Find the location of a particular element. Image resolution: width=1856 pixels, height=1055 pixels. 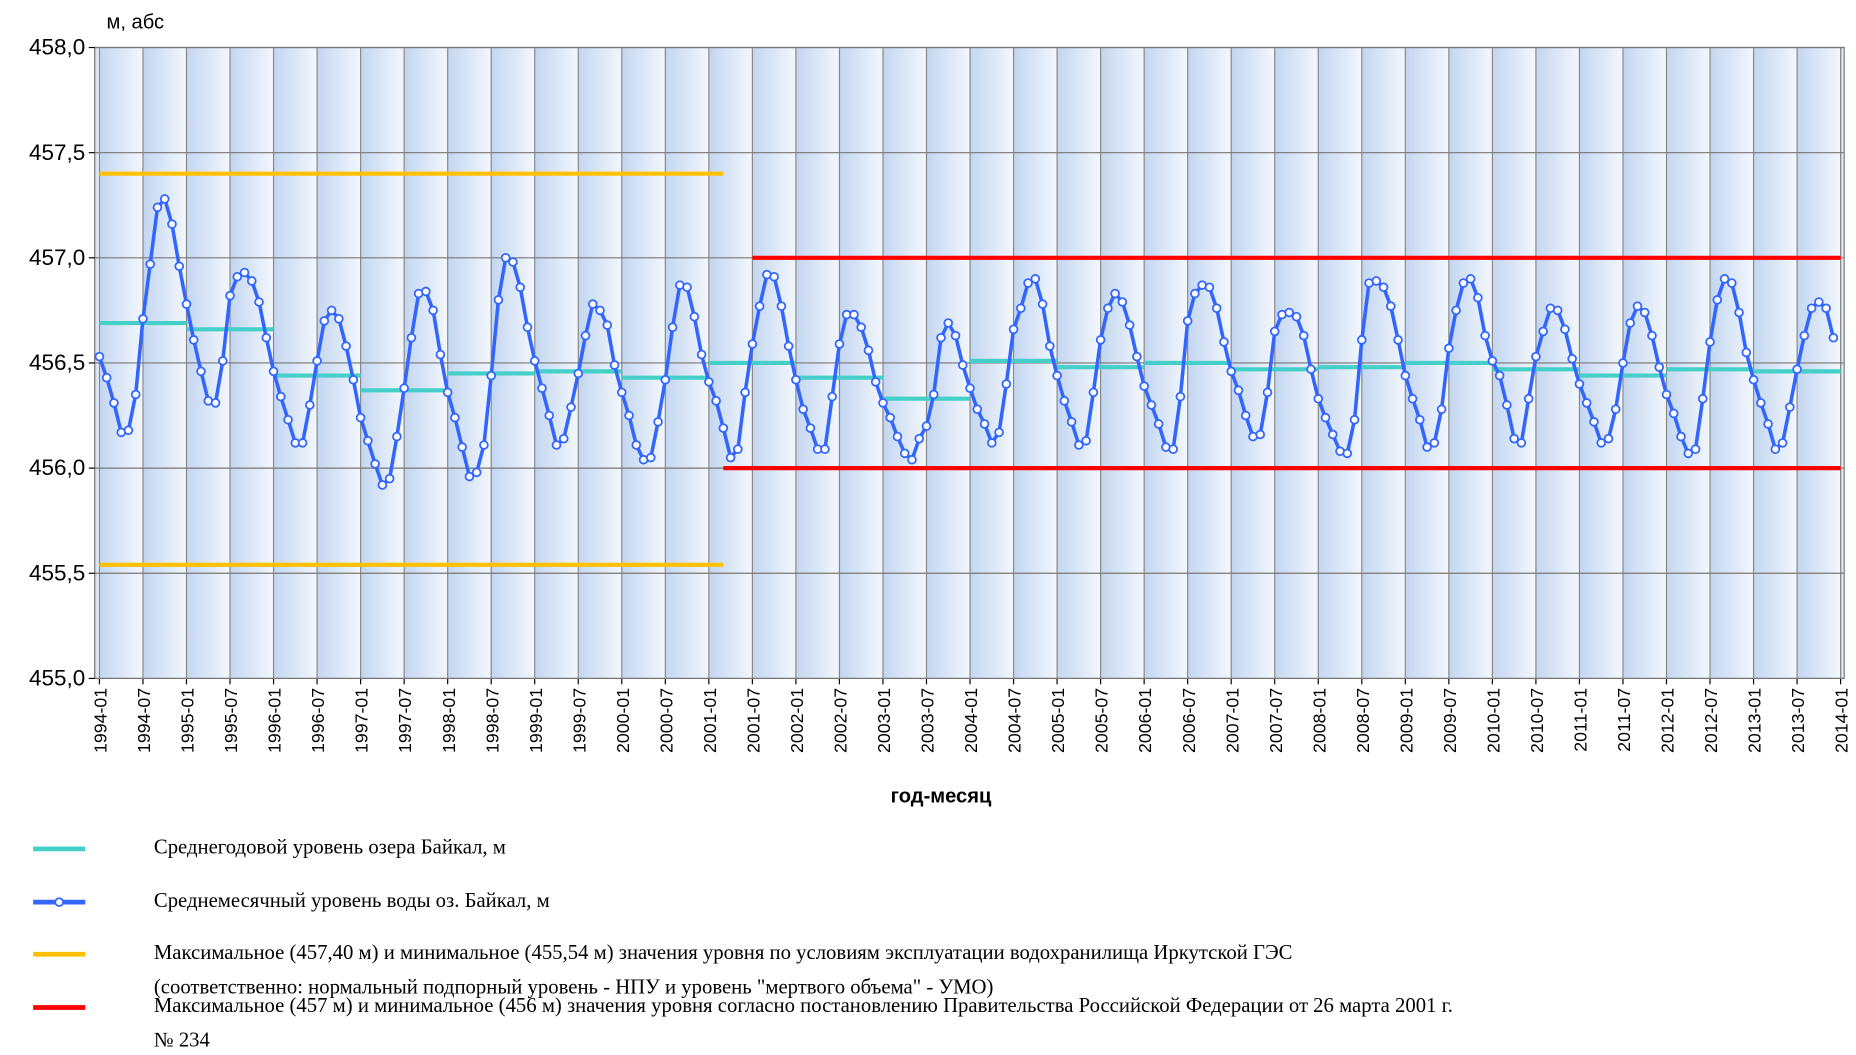

x-tick-label: 2013-01 is located at coordinates (1755, 720).